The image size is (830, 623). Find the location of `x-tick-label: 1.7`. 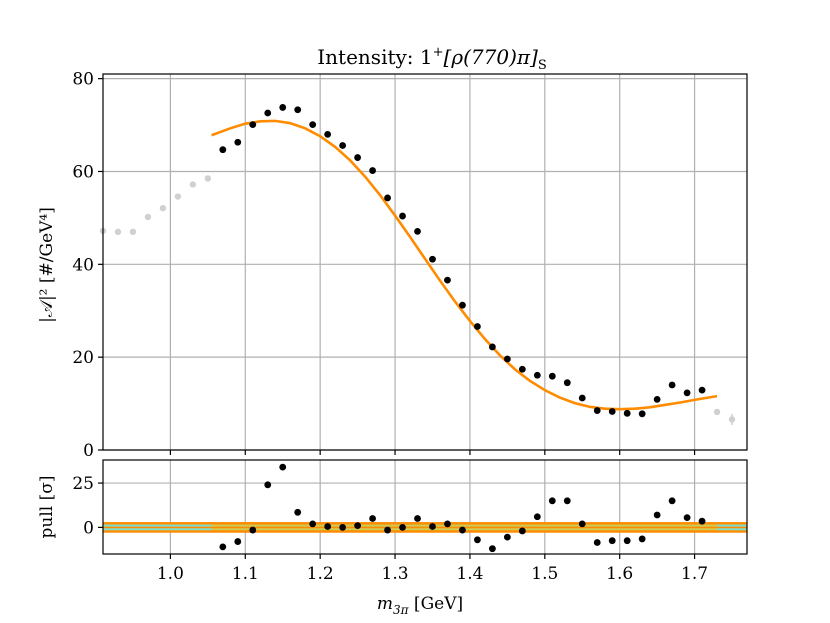

x-tick-label: 1.7 is located at coordinates (694, 574).